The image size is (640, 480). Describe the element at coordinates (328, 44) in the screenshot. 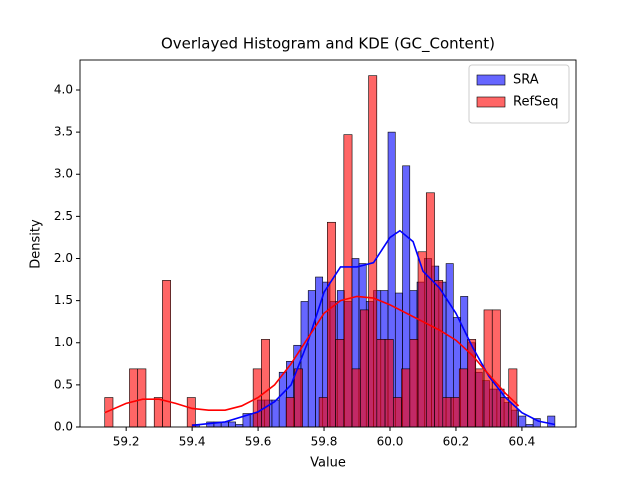

I see `chart-title: Overlayed Histogram and KDE (GC_Content)` at that location.